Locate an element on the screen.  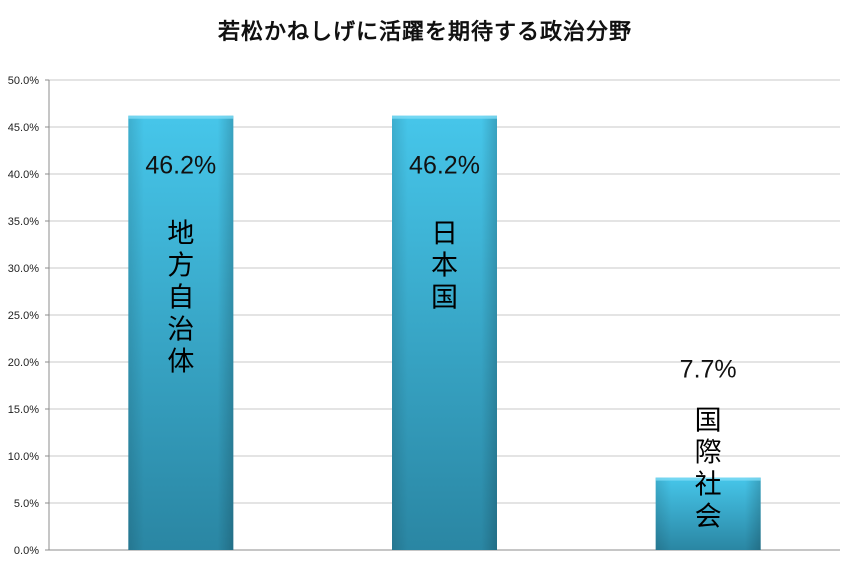
category-label-char: 自 is located at coordinates (180, 298).